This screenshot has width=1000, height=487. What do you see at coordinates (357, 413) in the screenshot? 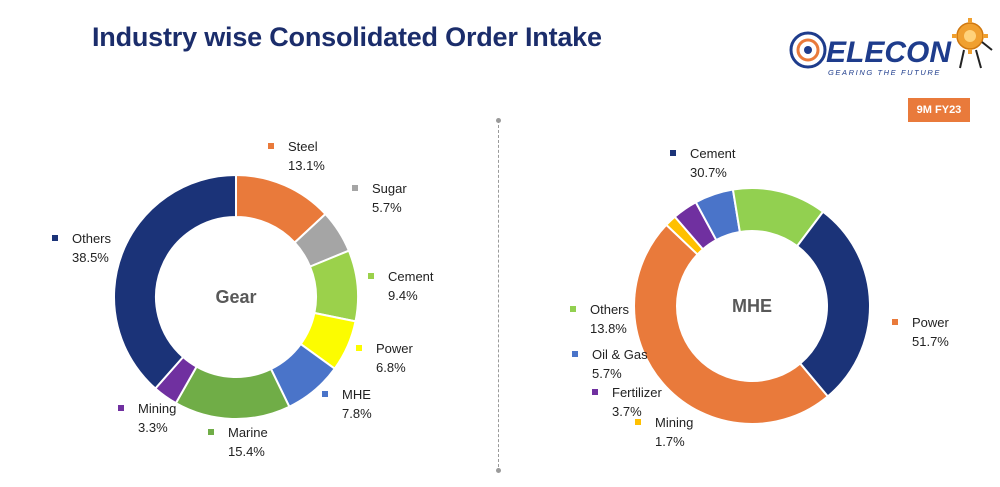
I see `slice-value: 7.8%` at bounding box center [357, 413].